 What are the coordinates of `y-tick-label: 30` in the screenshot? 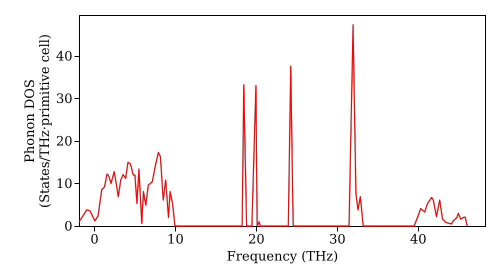 It's located at (64, 99).